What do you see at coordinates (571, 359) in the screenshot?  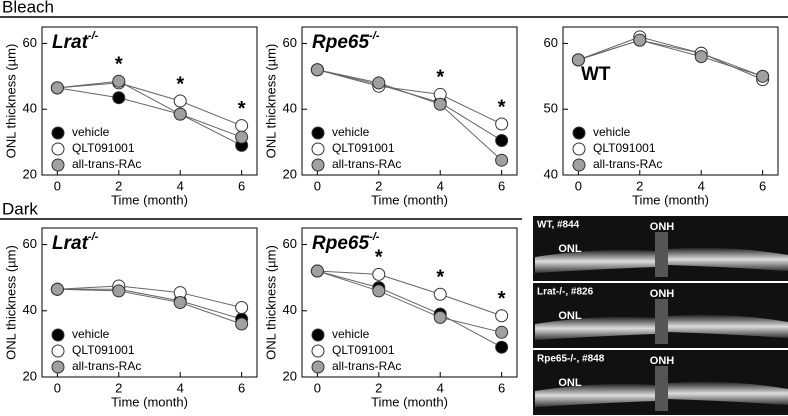 I see `image-label: Rpe65-/-, #848` at bounding box center [571, 359].